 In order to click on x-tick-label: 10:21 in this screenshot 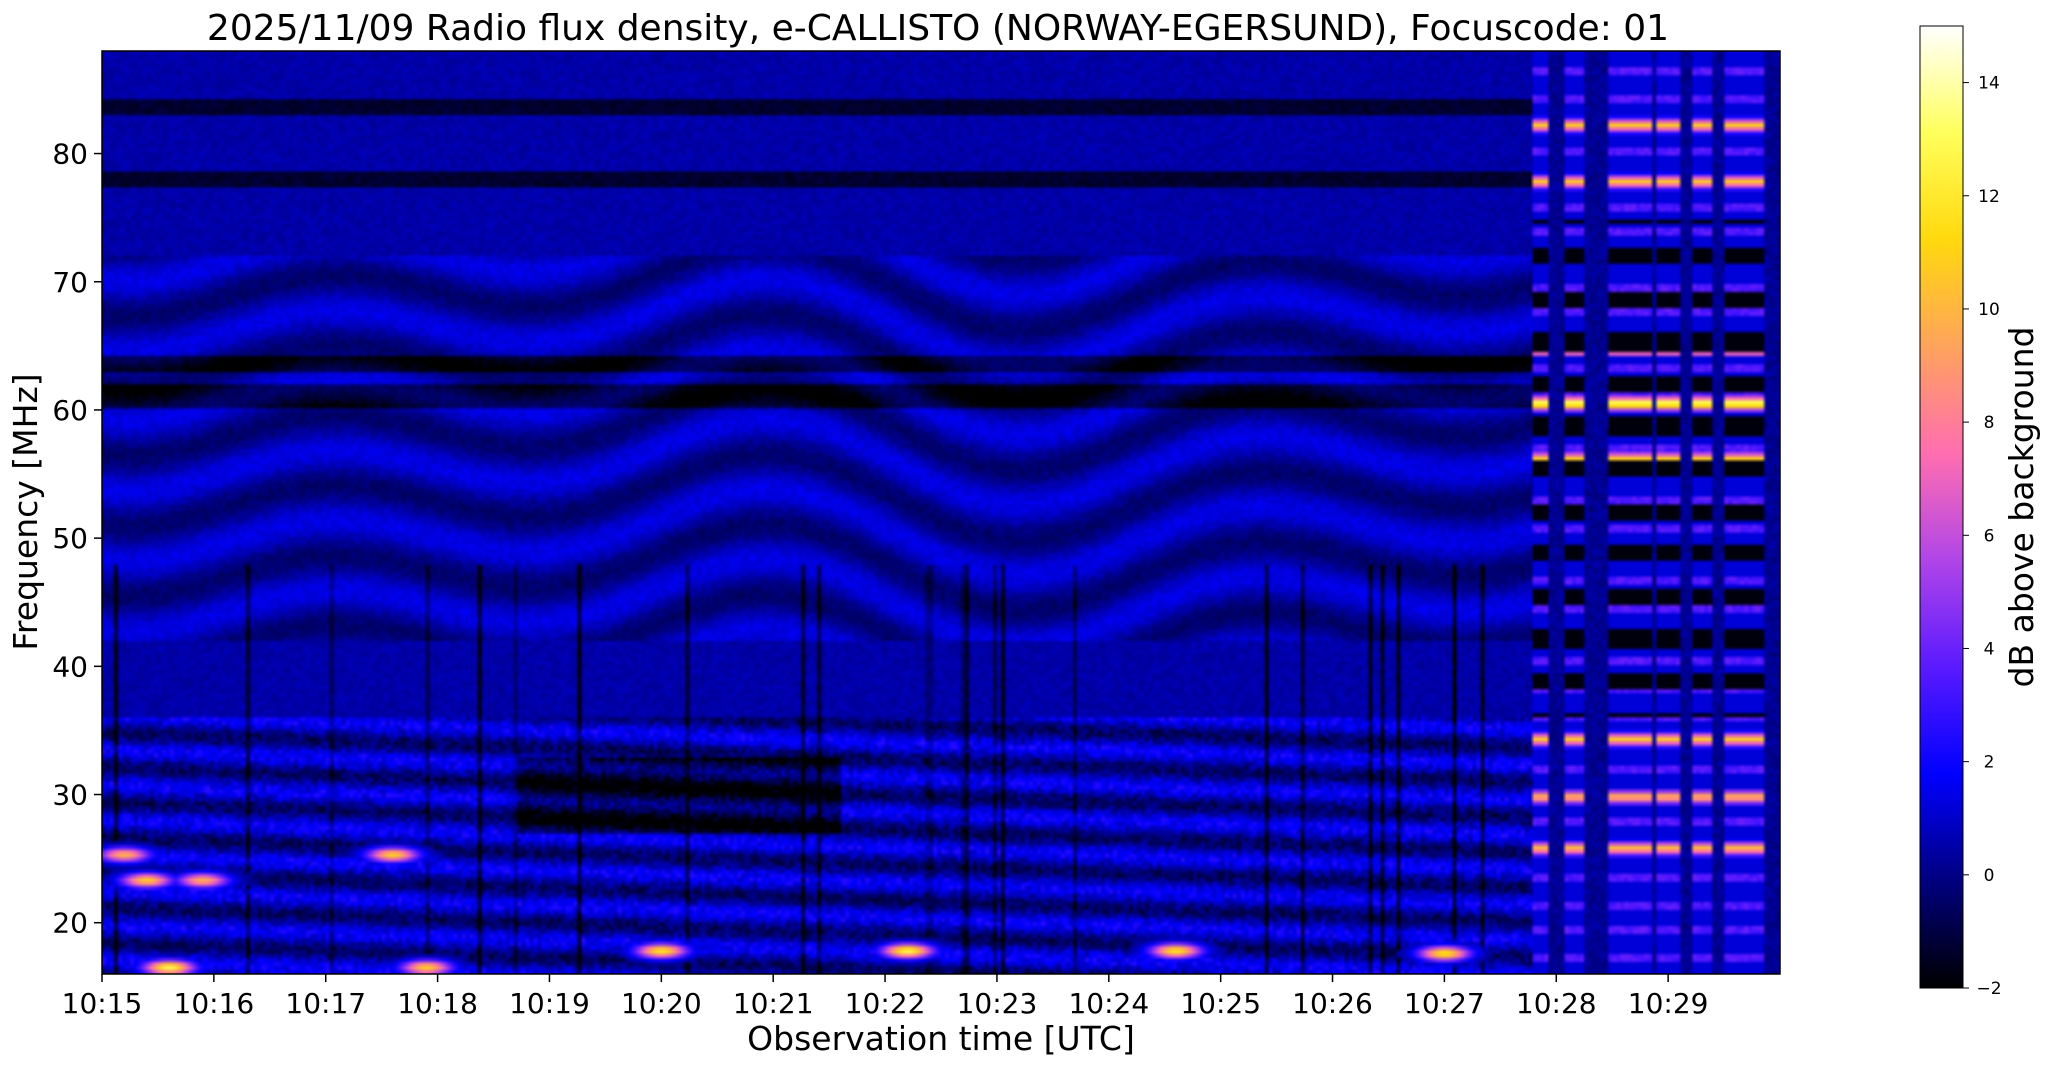, I will do `click(773, 1003)`.